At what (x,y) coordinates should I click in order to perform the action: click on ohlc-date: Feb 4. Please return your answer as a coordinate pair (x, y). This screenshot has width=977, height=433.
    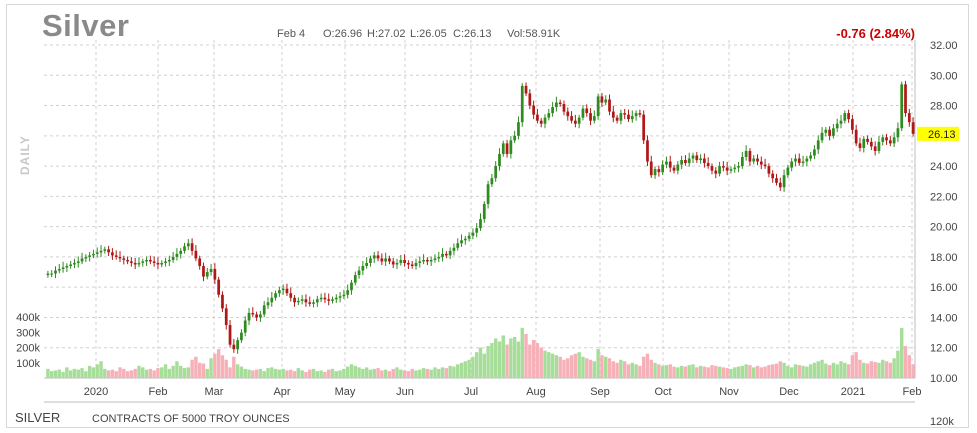
    Looking at the image, I should click on (291, 34).